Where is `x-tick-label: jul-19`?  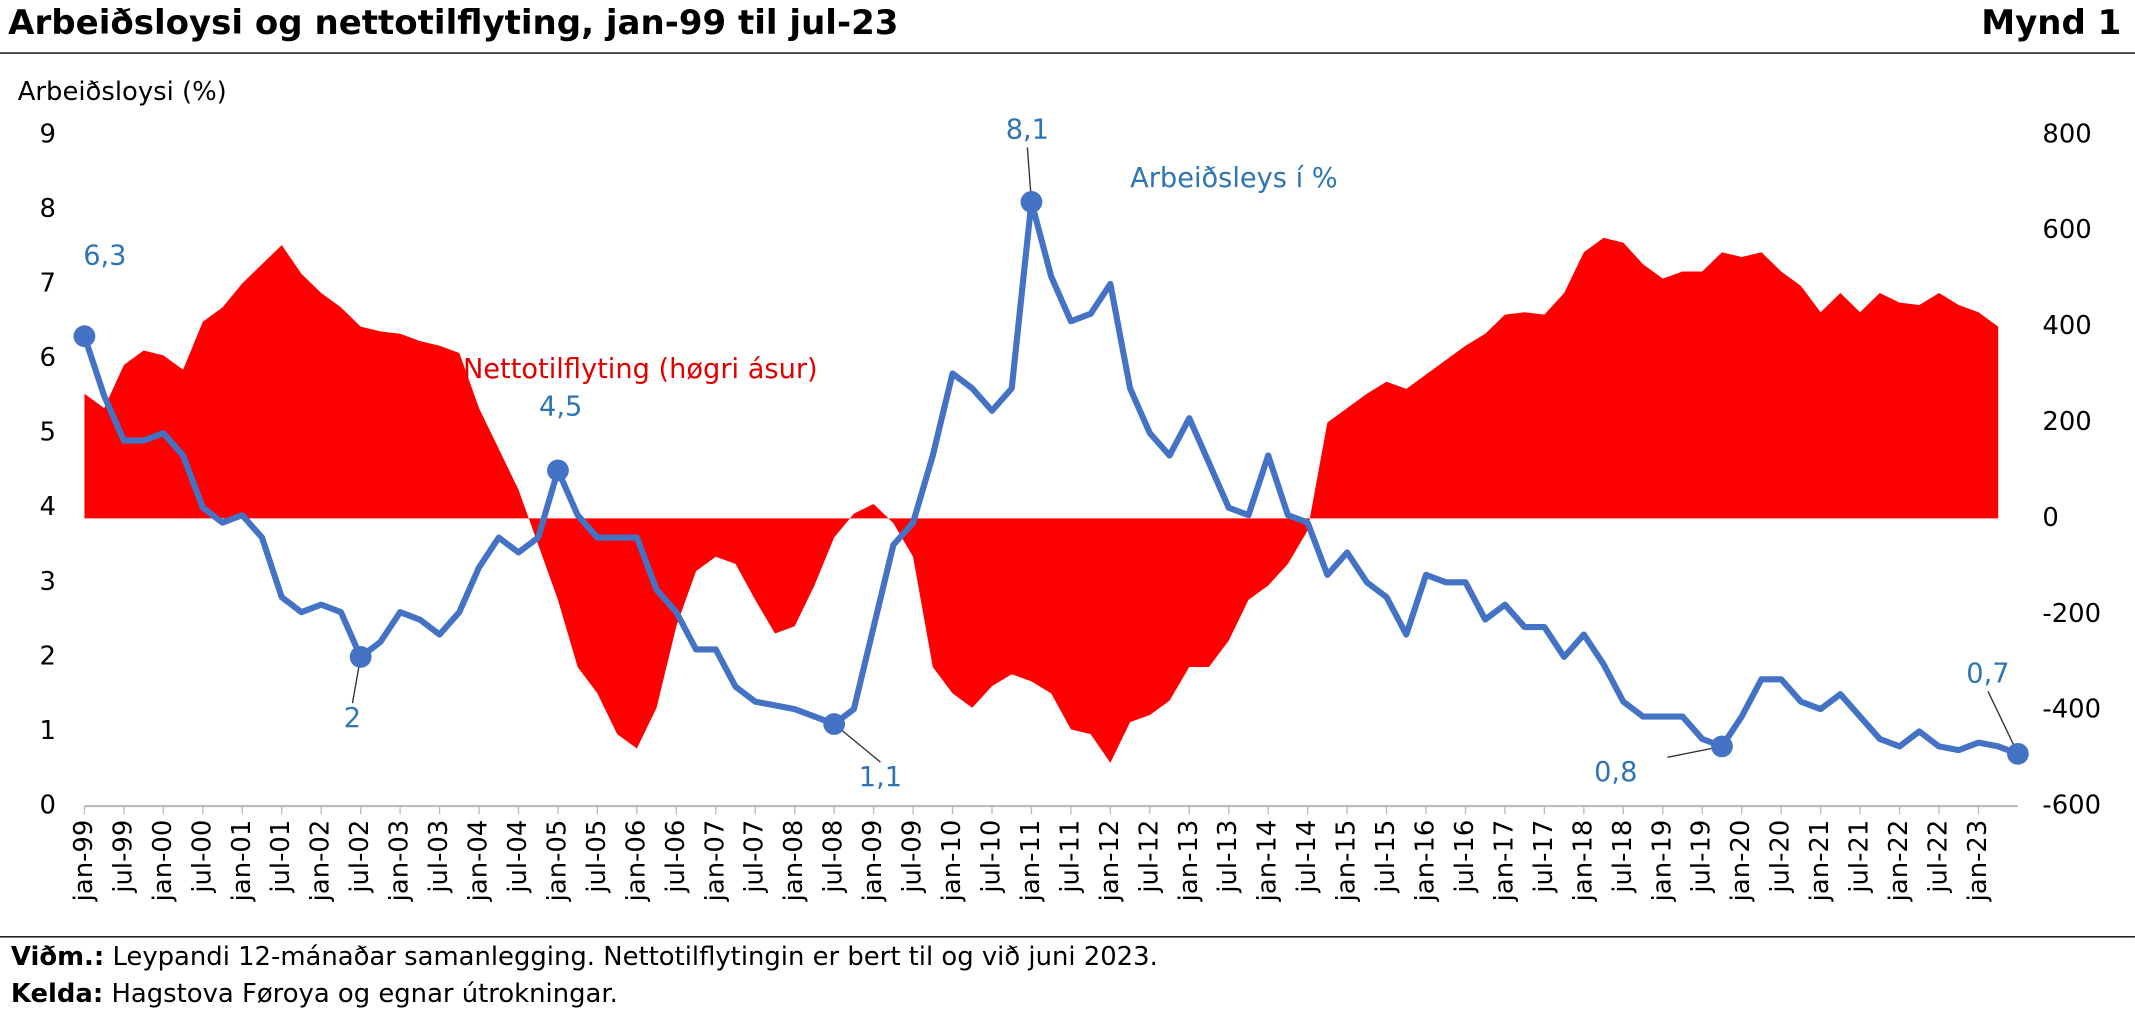
x-tick-label: jul-19 is located at coordinates (1702, 857).